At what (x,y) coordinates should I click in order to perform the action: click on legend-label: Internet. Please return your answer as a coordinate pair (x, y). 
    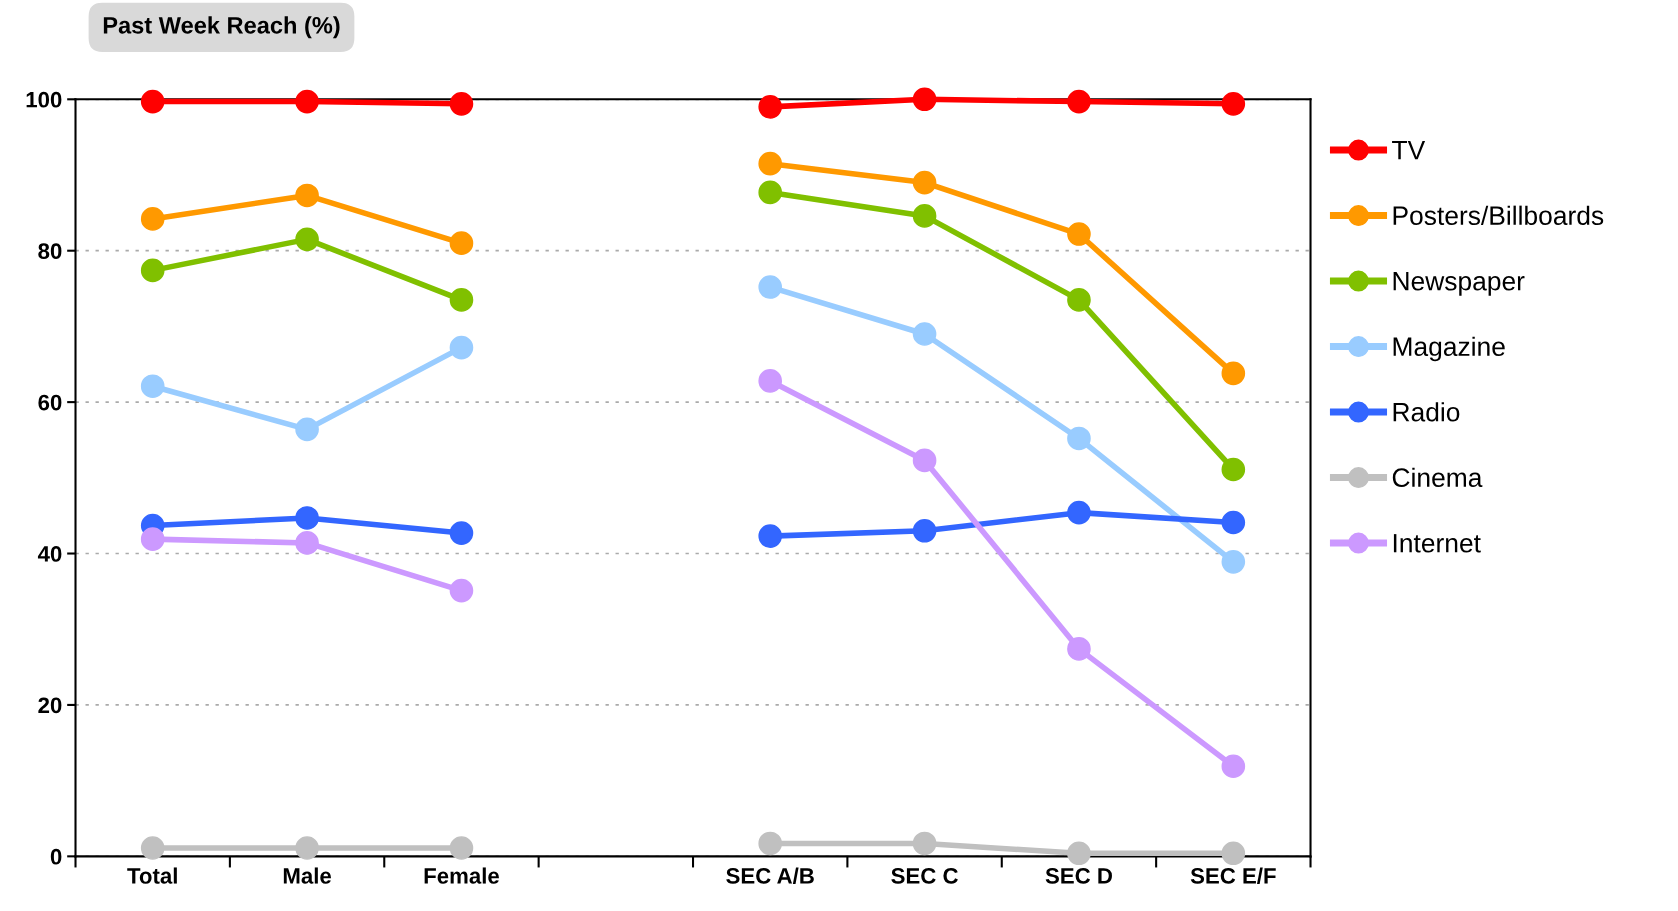
    Looking at the image, I should click on (1437, 543).